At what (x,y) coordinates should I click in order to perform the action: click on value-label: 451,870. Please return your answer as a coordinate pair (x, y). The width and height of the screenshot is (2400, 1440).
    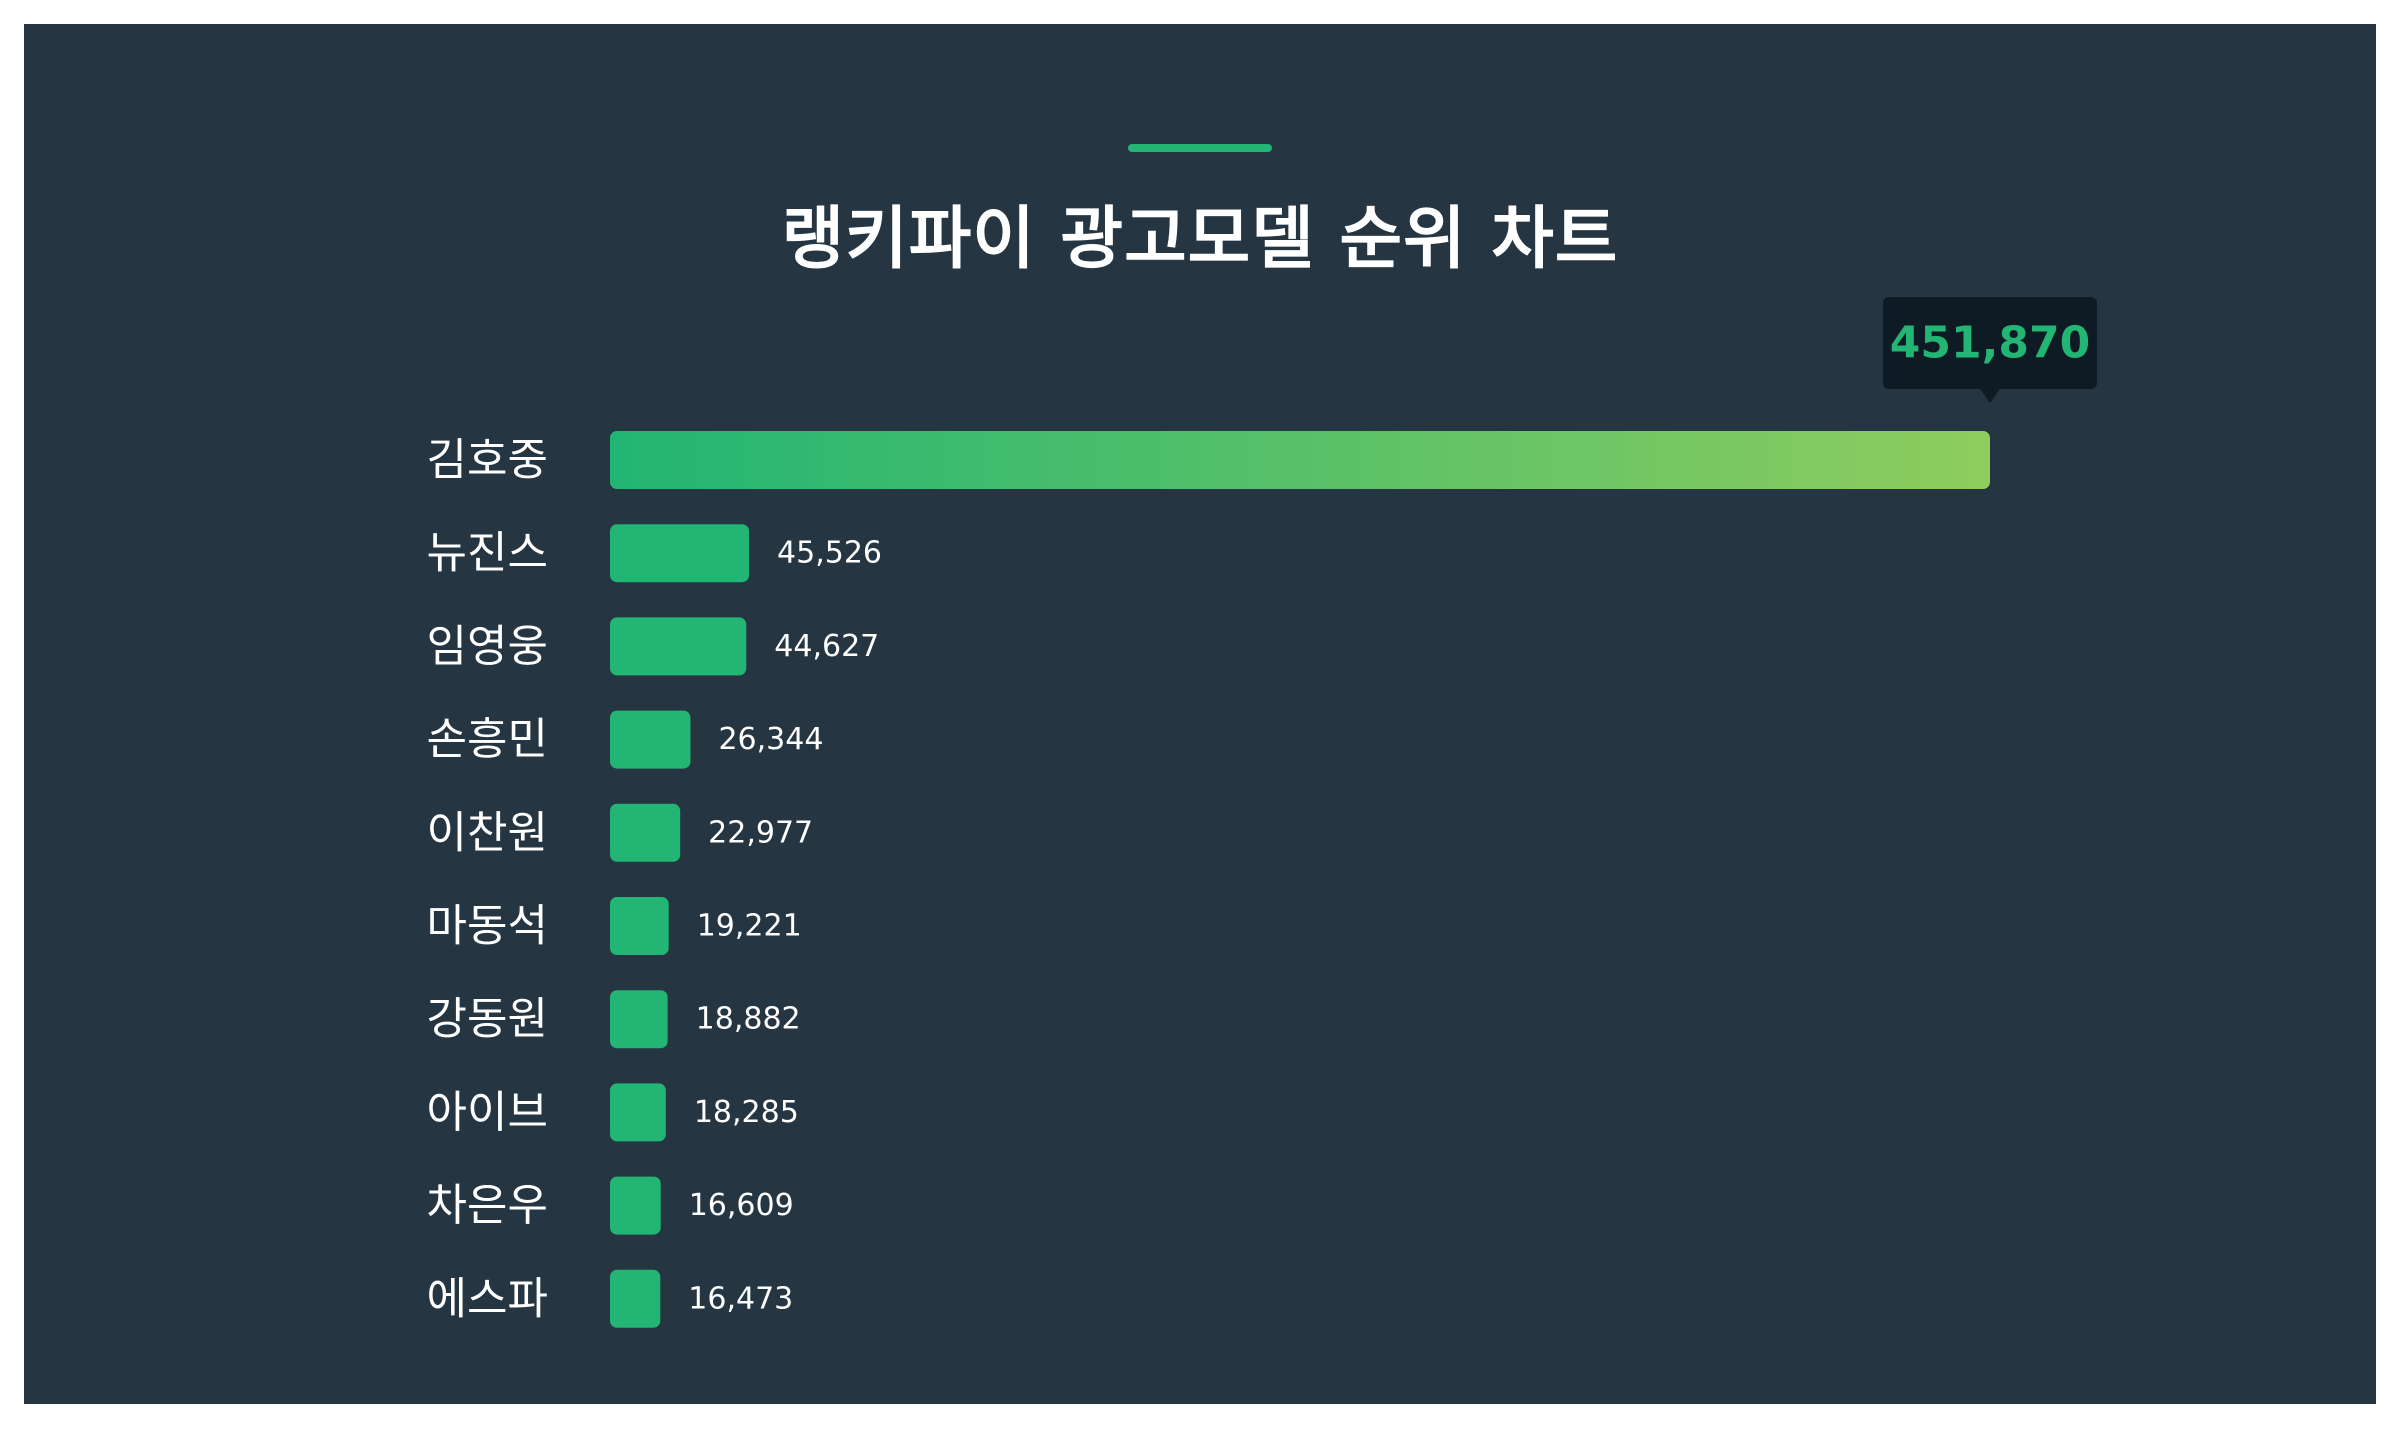
    Looking at the image, I should click on (1990, 343).